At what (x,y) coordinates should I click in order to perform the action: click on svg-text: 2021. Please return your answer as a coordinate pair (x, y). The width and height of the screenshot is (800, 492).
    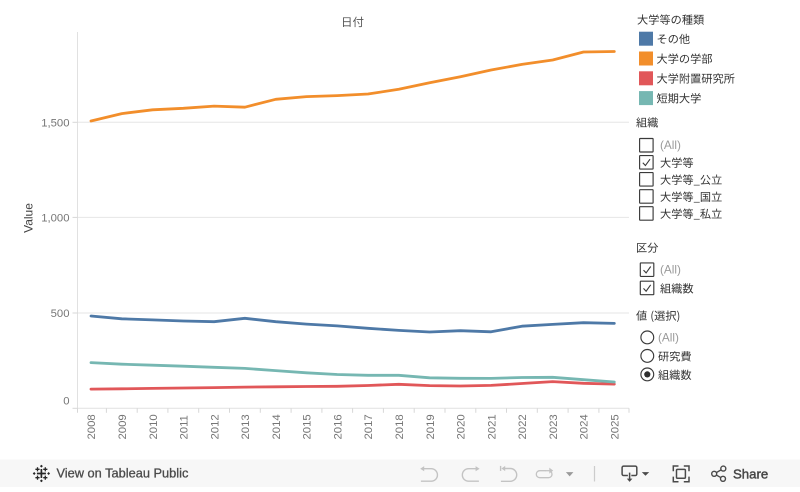
    Looking at the image, I should click on (492, 426).